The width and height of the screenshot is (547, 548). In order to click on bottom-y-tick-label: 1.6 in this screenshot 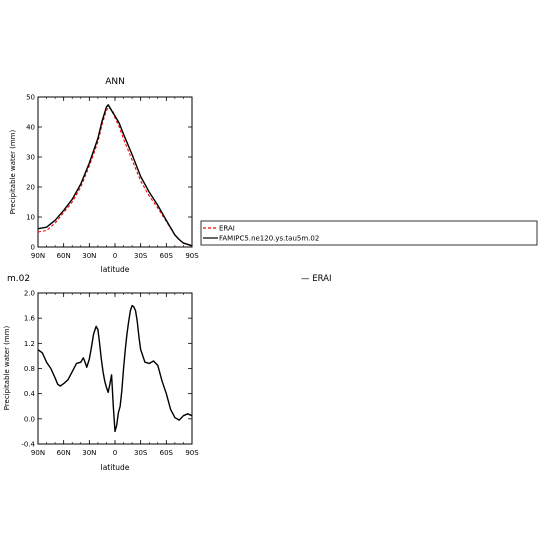, I will do `click(30, 319)`.